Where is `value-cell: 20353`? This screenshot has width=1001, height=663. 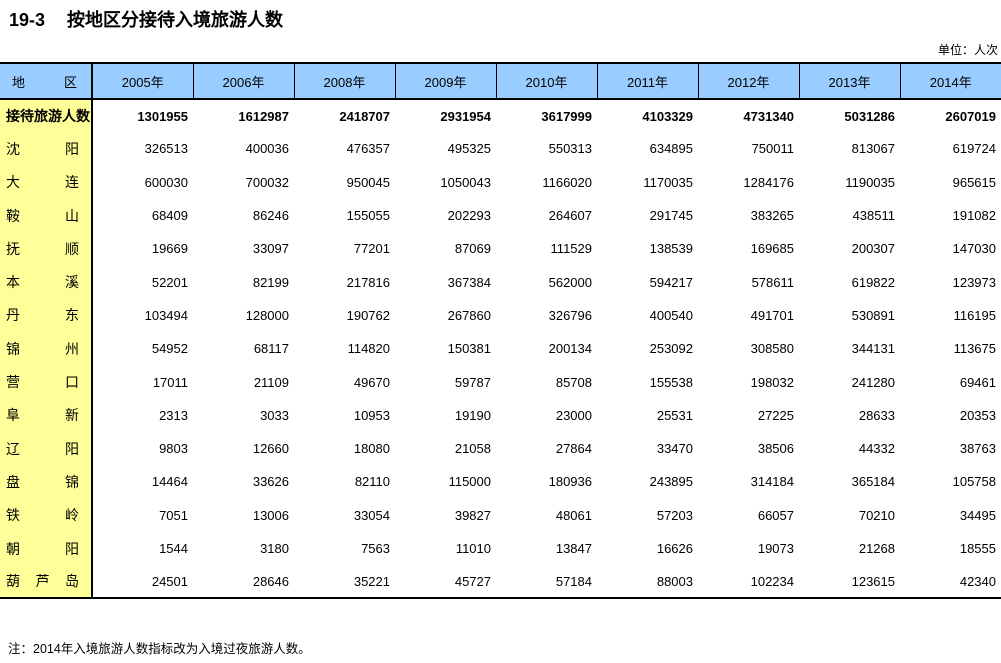 value-cell: 20353 is located at coordinates (977, 415).